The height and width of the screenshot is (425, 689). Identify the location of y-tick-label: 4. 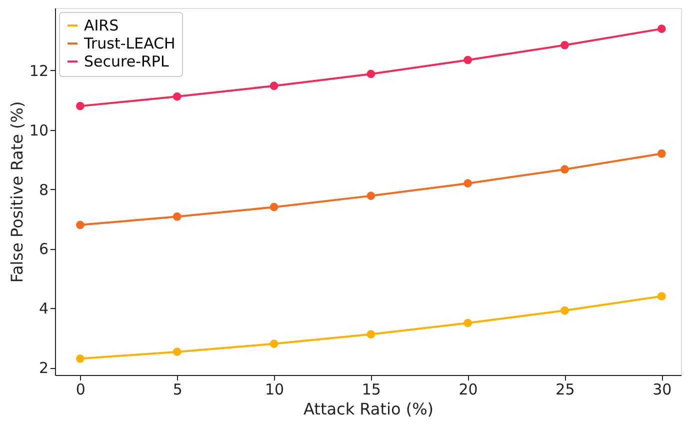
(43, 309).